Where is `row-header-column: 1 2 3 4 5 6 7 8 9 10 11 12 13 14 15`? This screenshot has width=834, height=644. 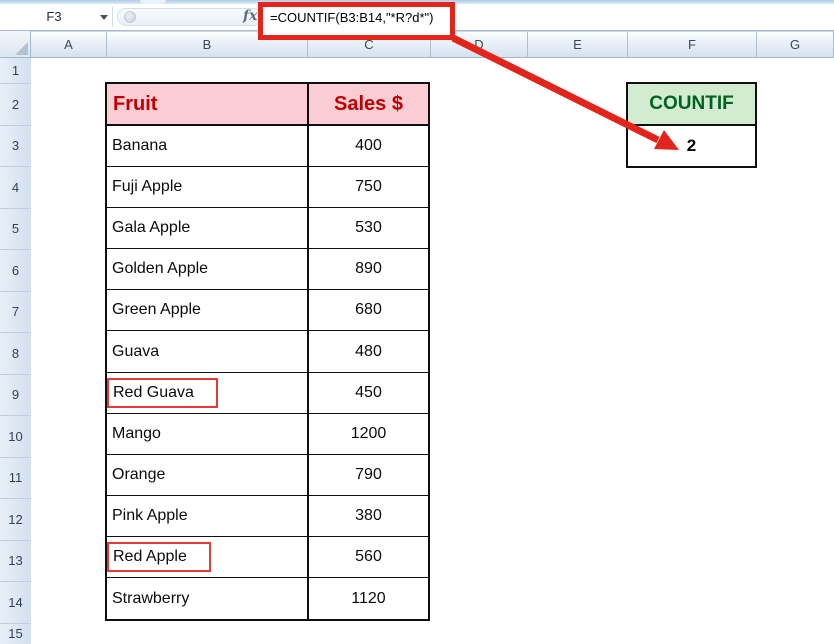
row-header-column: 1 2 3 4 5 6 7 8 9 10 11 12 13 14 15 is located at coordinates (15, 351).